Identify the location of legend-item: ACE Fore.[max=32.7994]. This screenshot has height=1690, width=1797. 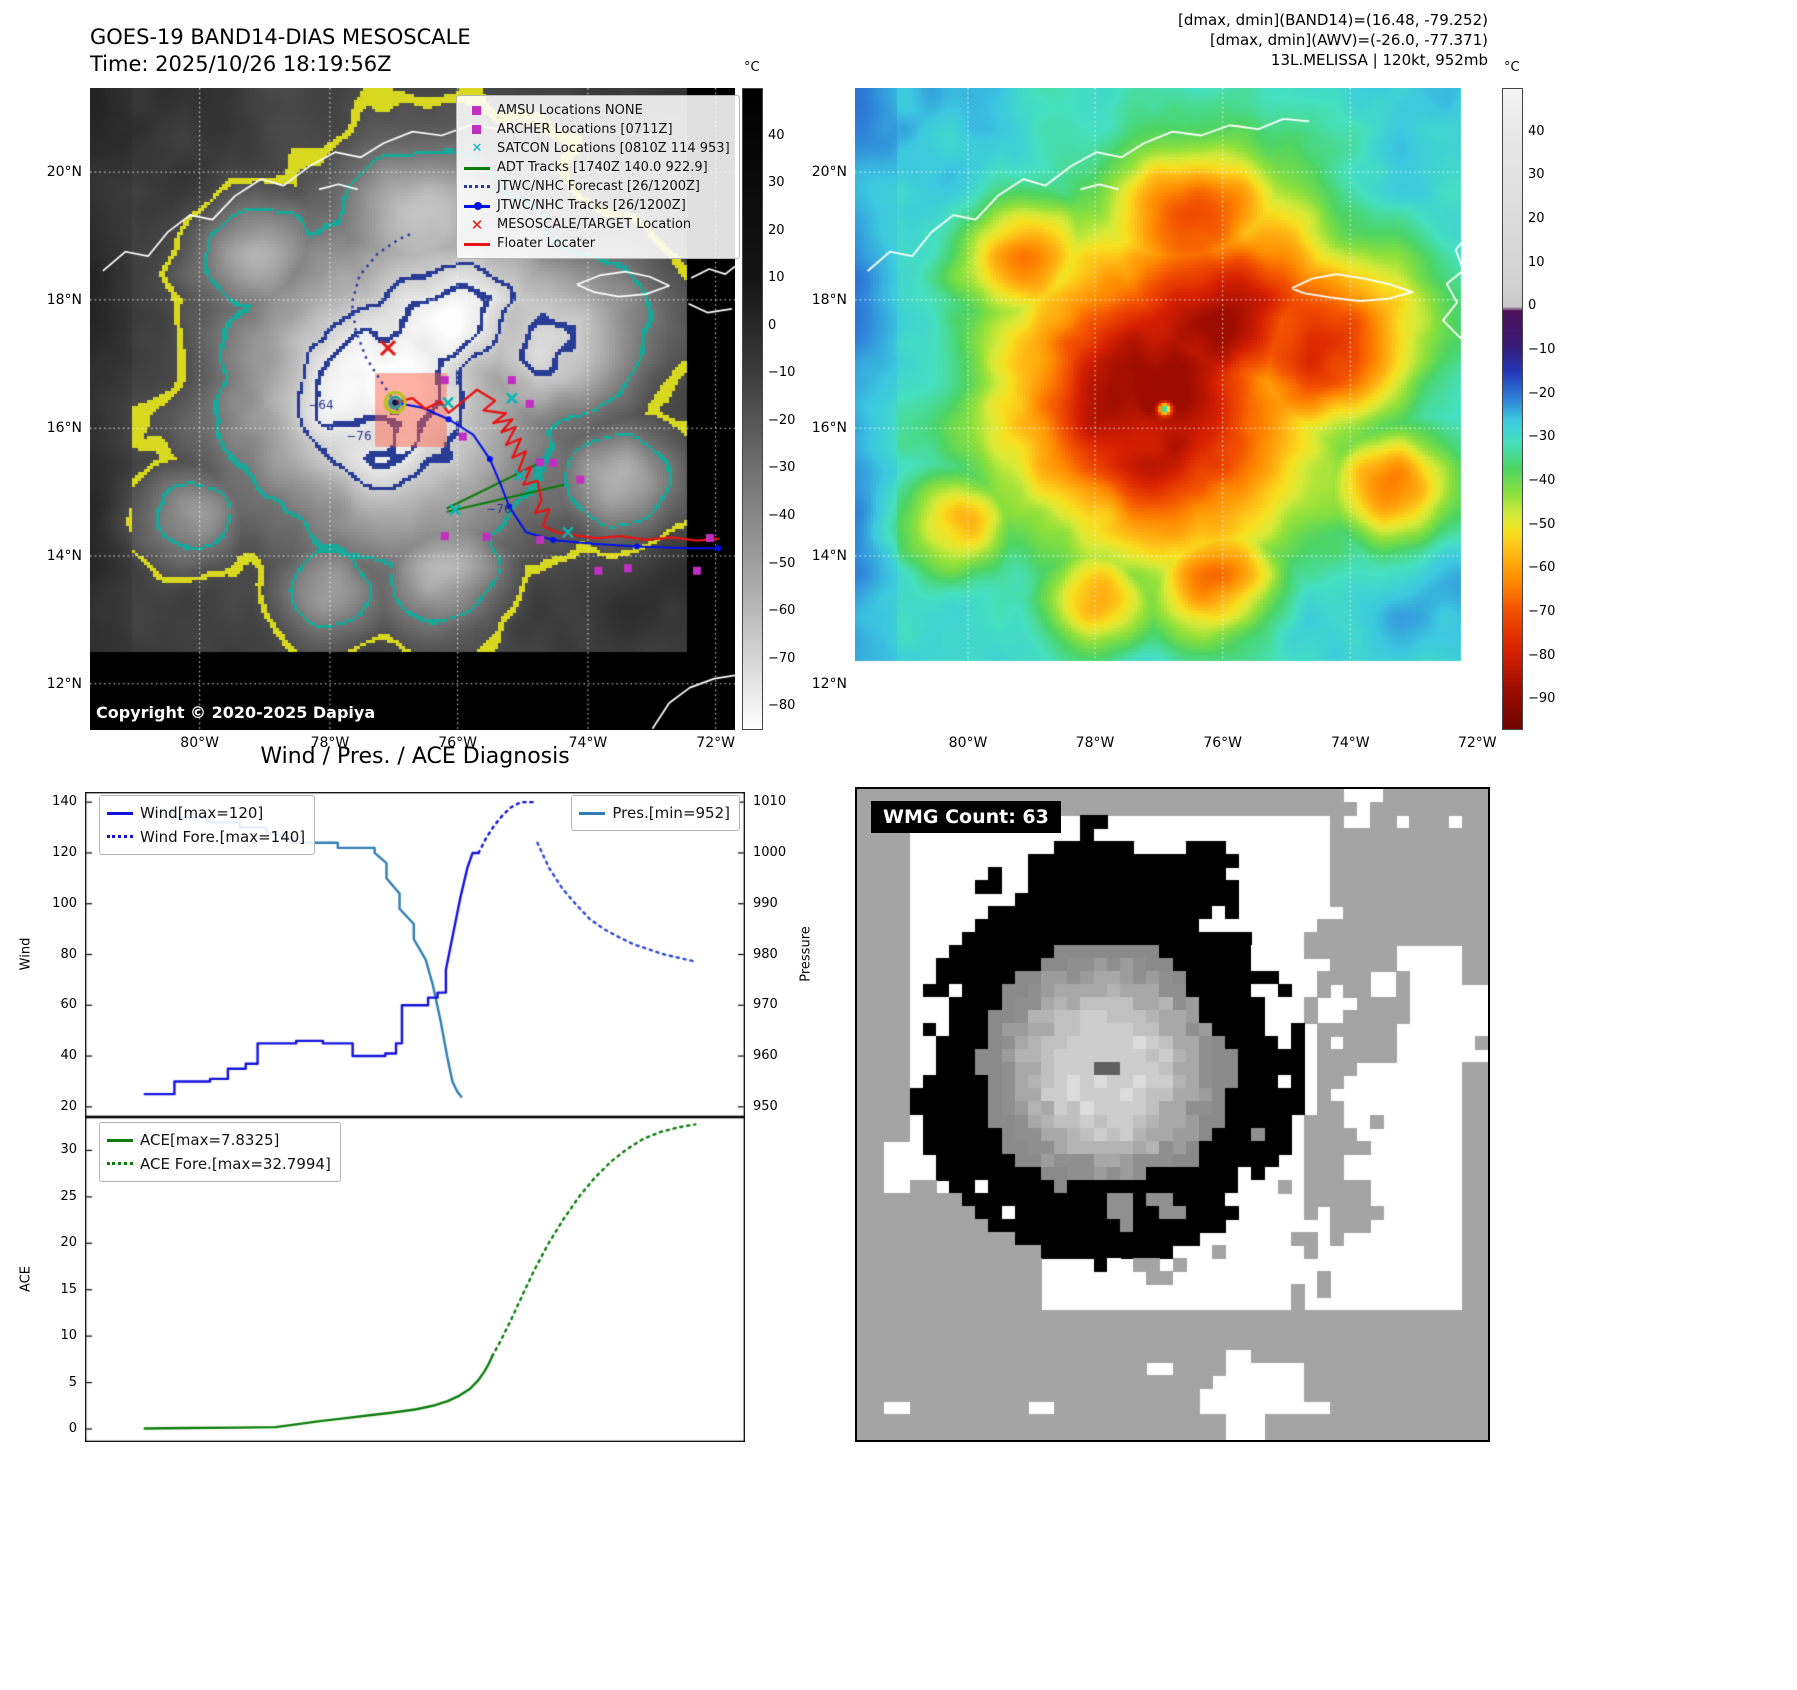
(218, 1164).